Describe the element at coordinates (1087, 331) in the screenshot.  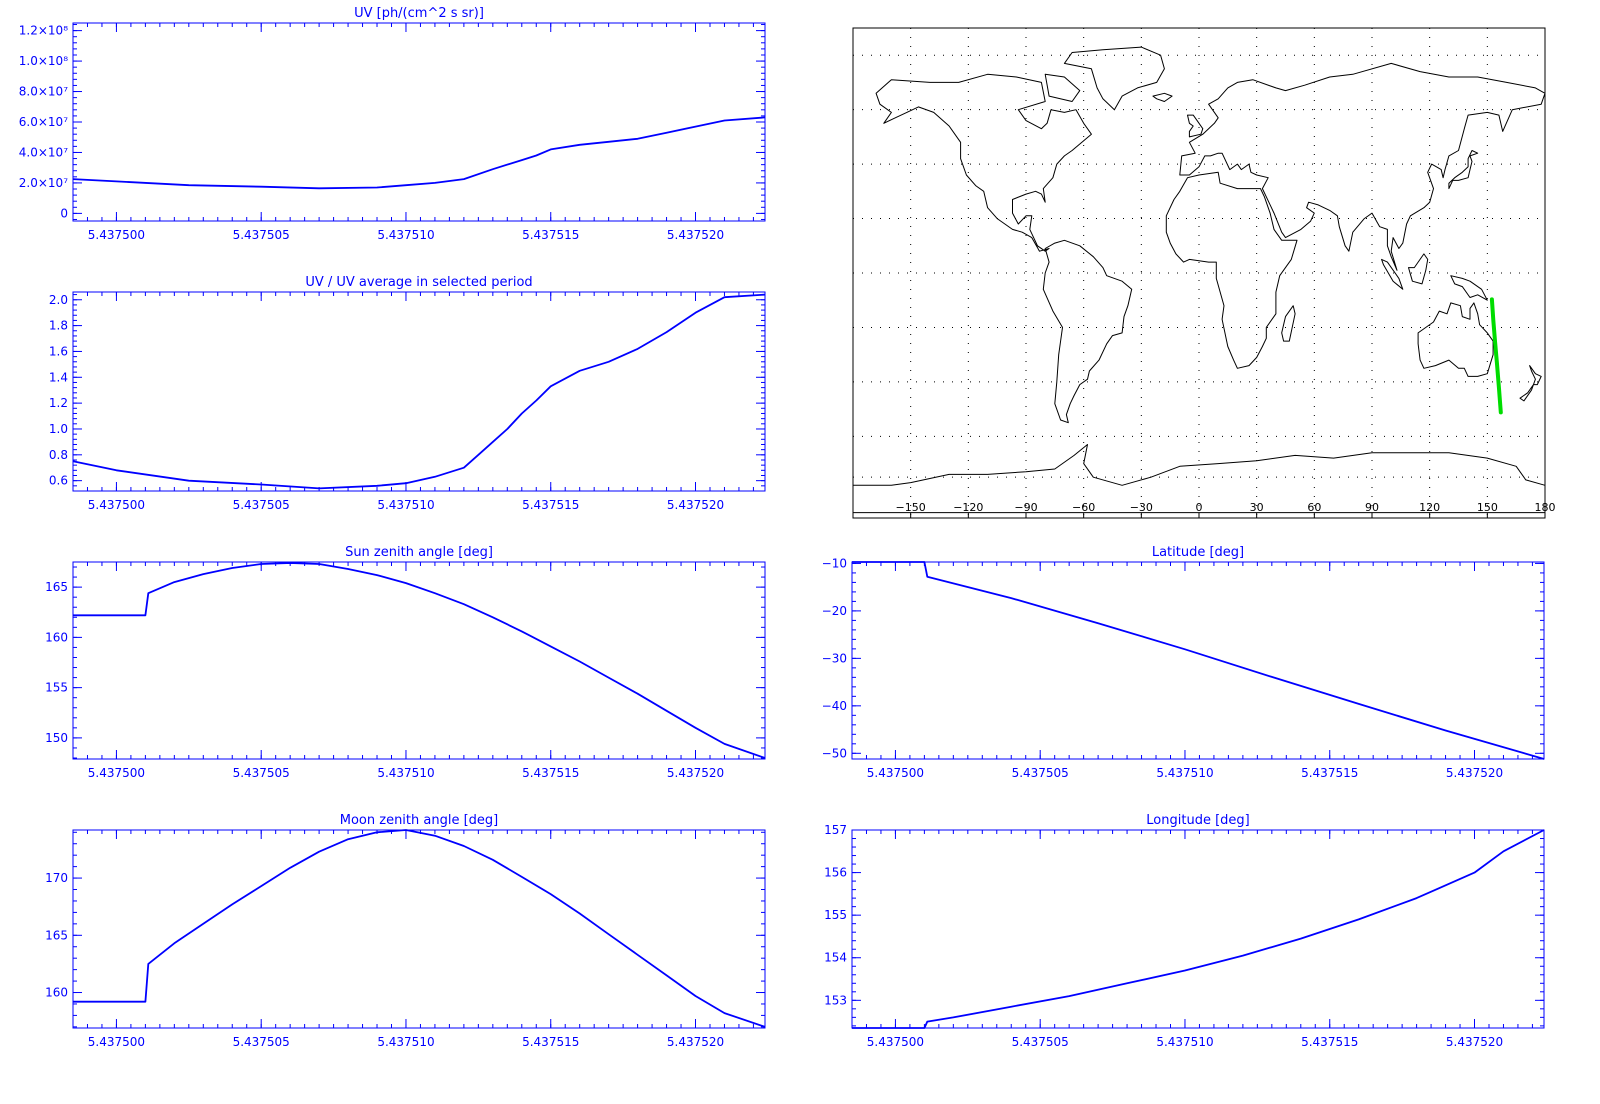
I see `landmass-south-america` at that location.